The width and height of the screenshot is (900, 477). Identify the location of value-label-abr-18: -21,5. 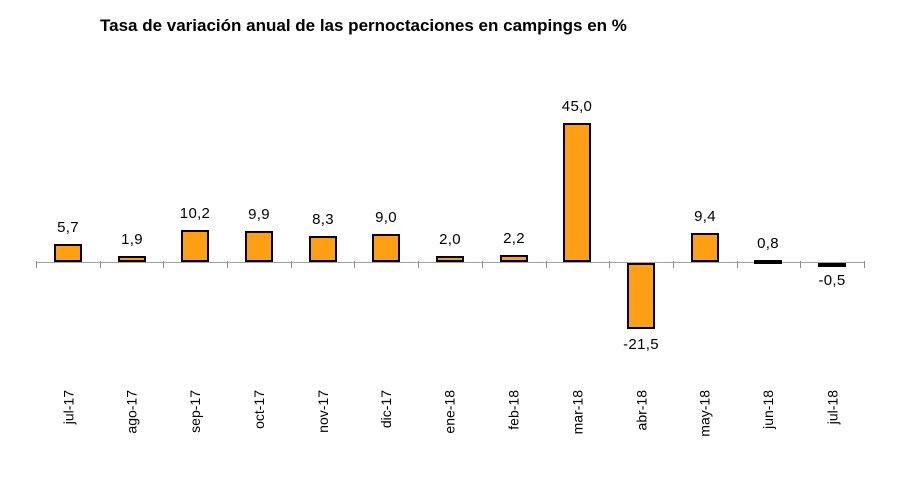
(641, 344).